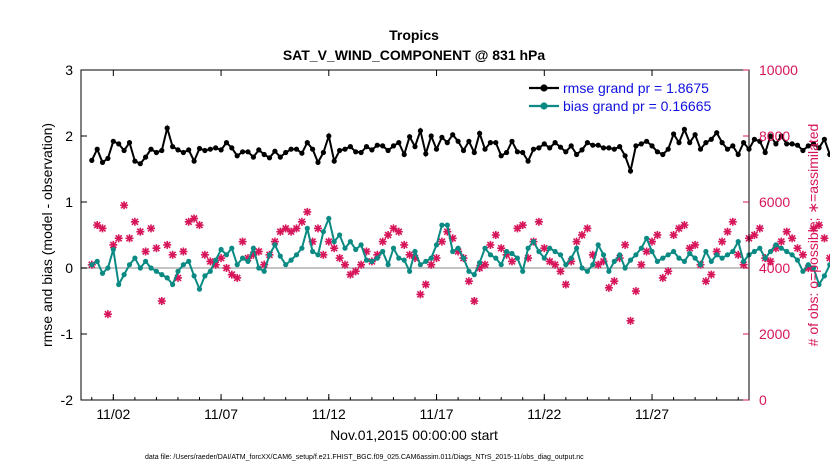  What do you see at coordinates (813, 235) in the screenshot?
I see `right-y-axis-label: # of obs: o=possible; ∗=assimilated` at bounding box center [813, 235].